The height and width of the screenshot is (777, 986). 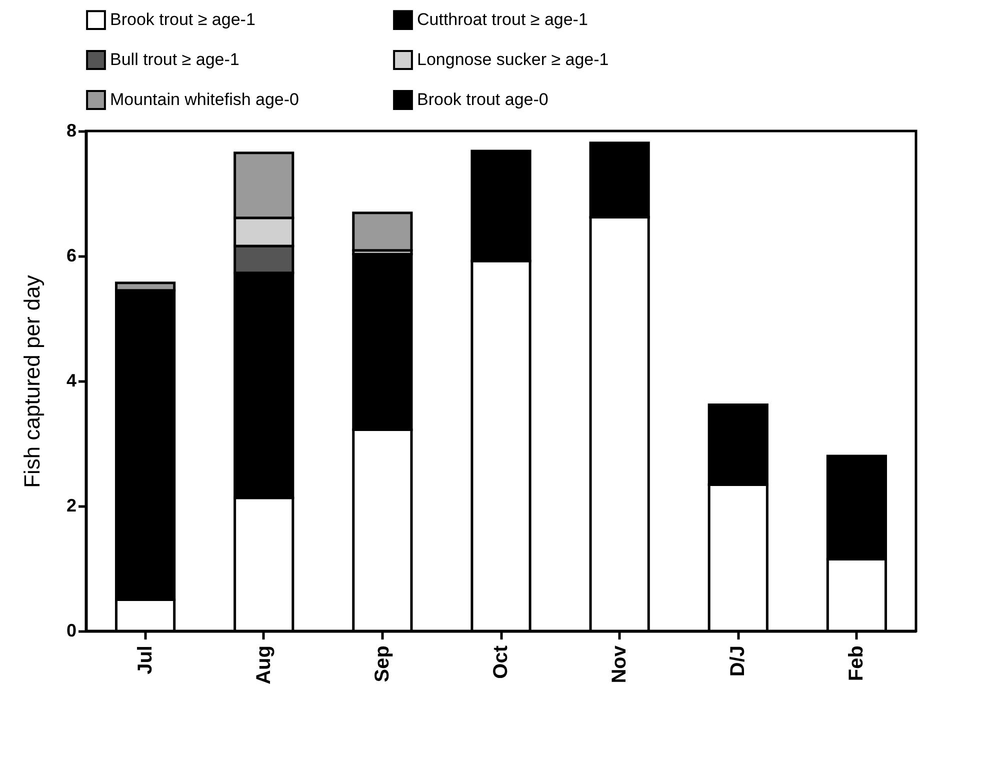 What do you see at coordinates (482, 99) in the screenshot?
I see `legend-label: Brook trout age-0` at bounding box center [482, 99].